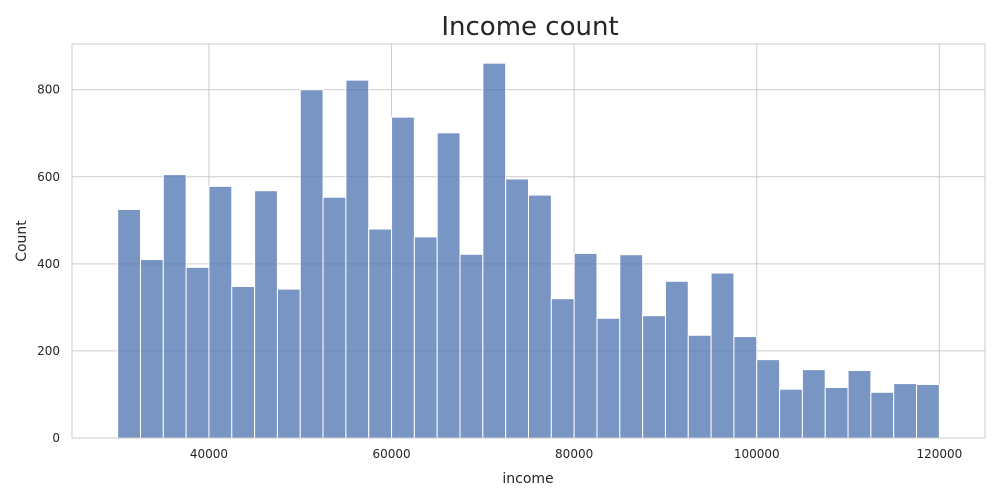 The image size is (1000, 500). I want to click on x-axis-ticks: 40000 60000 80000 100000 120000, so click(576, 454).